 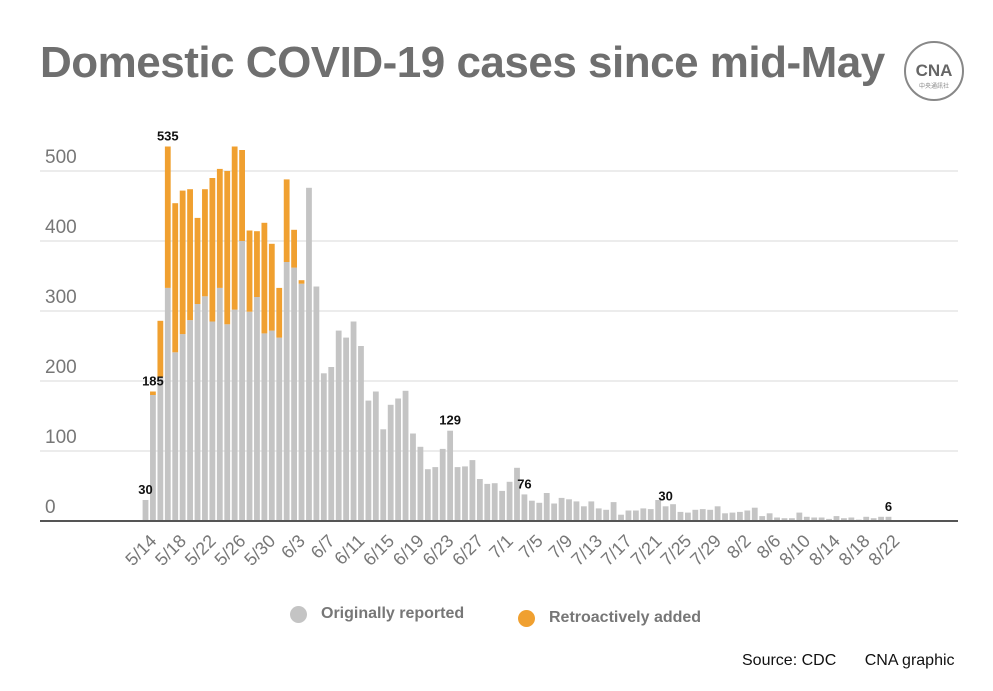 I want to click on x-tick-label: 8/22, so click(x=883, y=550).